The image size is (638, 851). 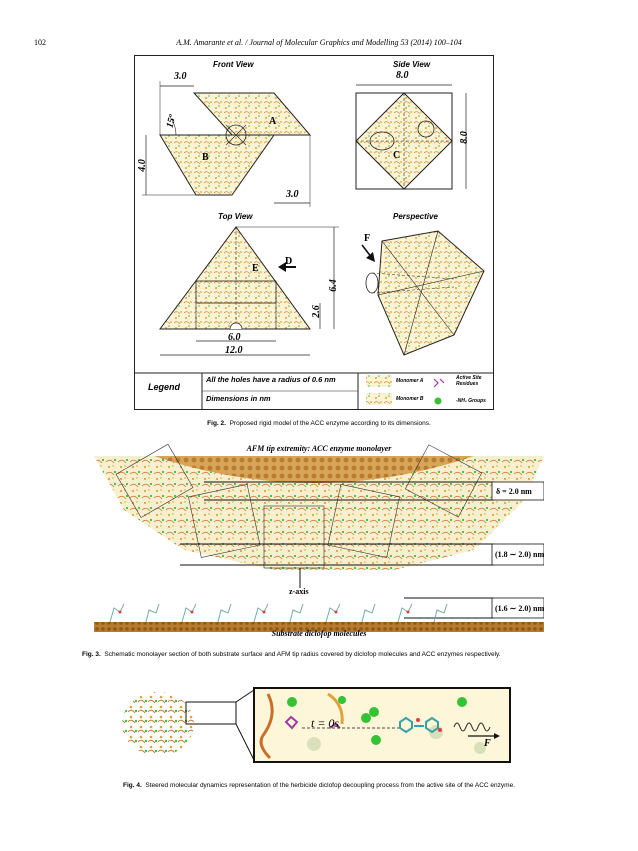 I want to click on perspective-label: Perspective, so click(x=415, y=216).